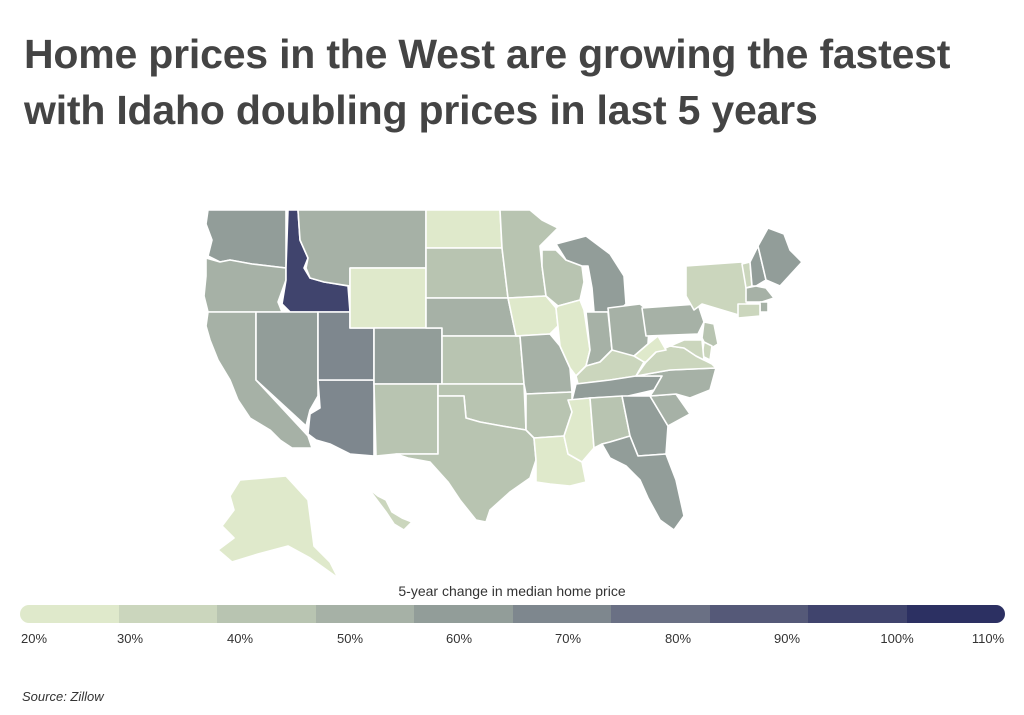 Image resolution: width=1024 pixels, height=715 pixels. What do you see at coordinates (341, 418) in the screenshot?
I see `state-az` at bounding box center [341, 418].